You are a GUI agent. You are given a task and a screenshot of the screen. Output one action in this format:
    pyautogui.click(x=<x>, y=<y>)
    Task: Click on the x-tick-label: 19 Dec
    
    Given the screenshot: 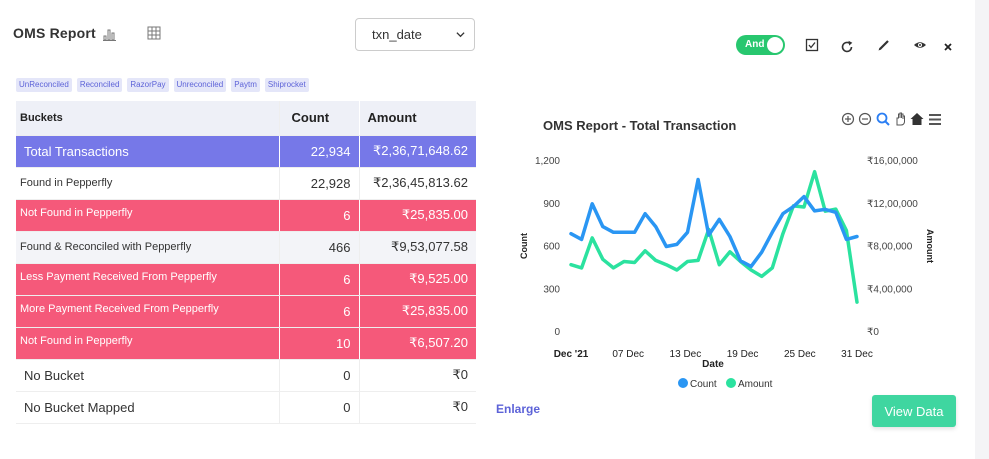 What is the action you would take?
    pyautogui.click(x=743, y=354)
    